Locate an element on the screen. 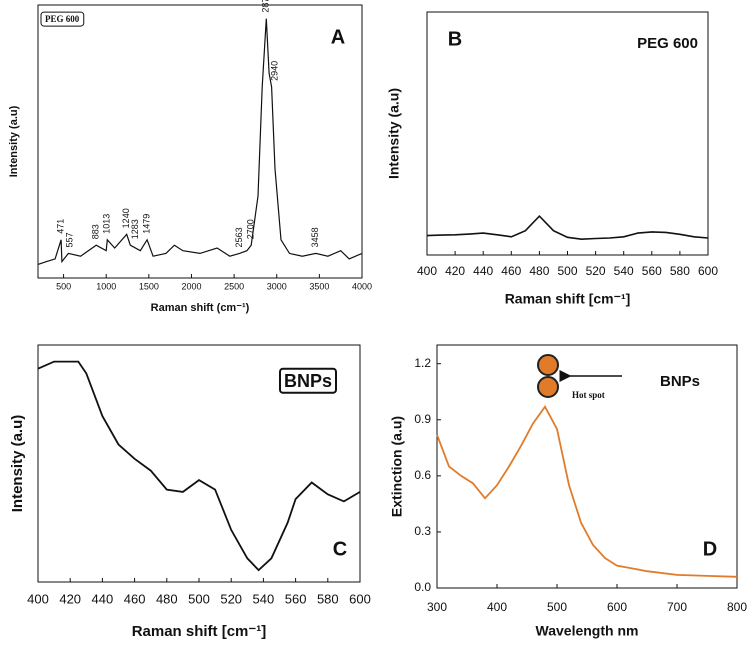 The image size is (750, 647). panel-letter: D is located at coordinates (710, 549).